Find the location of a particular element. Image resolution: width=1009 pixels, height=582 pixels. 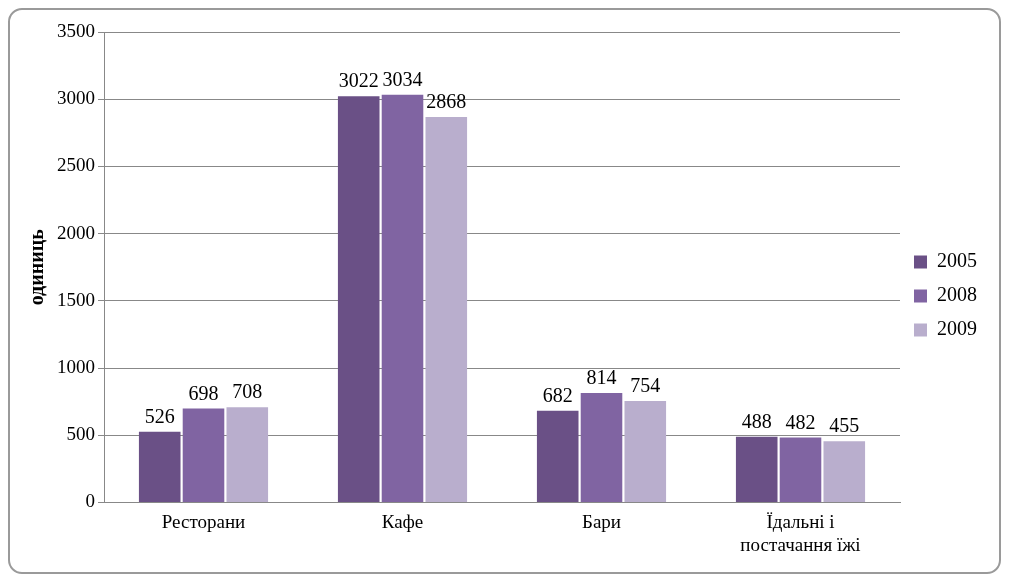

data-label: 3034 is located at coordinates (402, 78).